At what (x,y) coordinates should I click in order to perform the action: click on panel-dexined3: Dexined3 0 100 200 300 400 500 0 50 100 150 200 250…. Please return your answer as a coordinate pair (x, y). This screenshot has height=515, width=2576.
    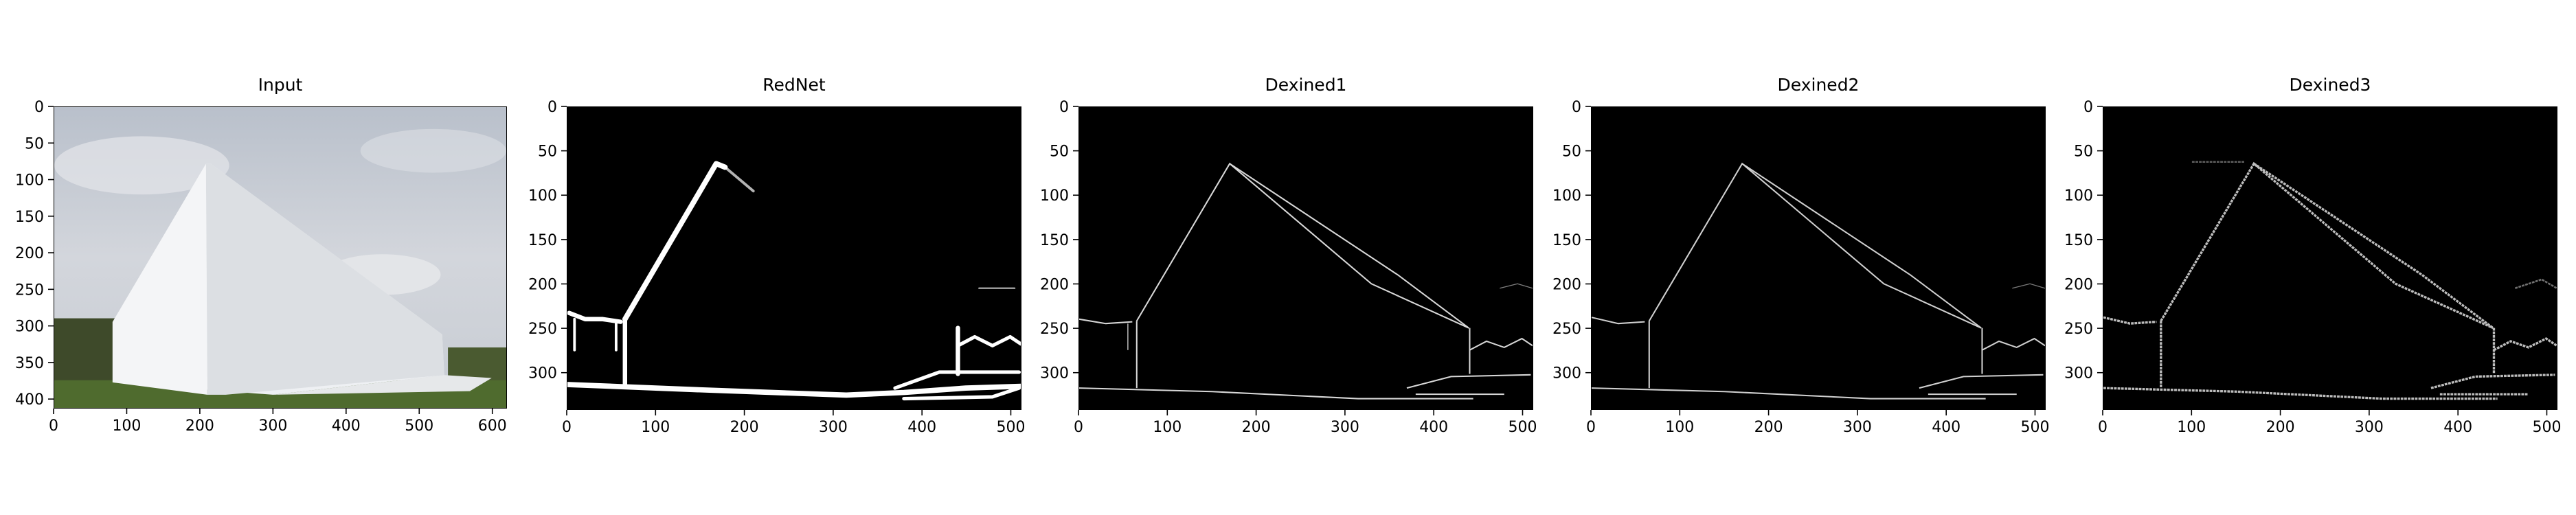
    Looking at the image, I should click on (2312, 255).